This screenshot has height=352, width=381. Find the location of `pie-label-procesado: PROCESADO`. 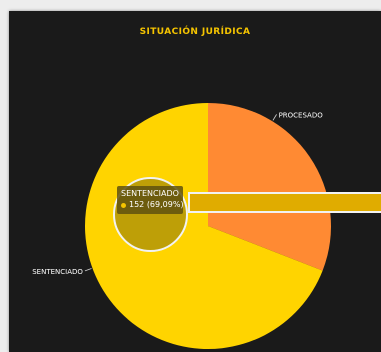

pie-label-procesado: PROCESADO is located at coordinates (301, 115).